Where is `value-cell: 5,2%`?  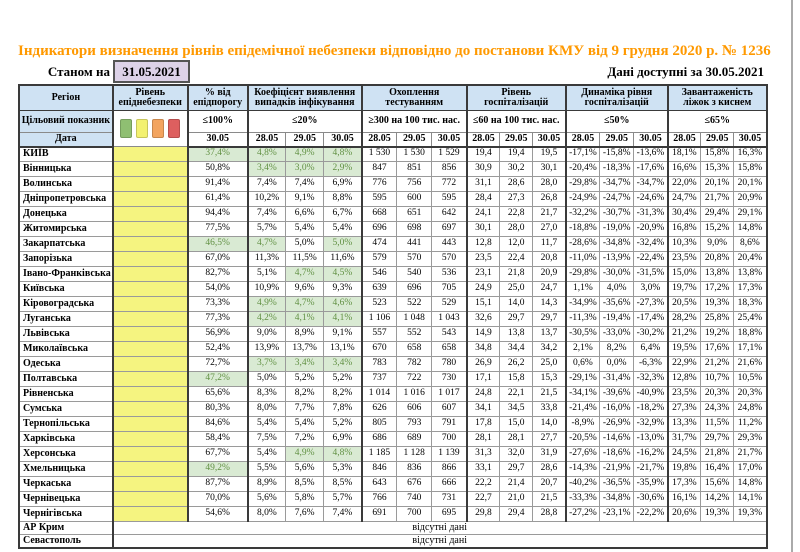
value-cell: 5,2% is located at coordinates (305, 379).